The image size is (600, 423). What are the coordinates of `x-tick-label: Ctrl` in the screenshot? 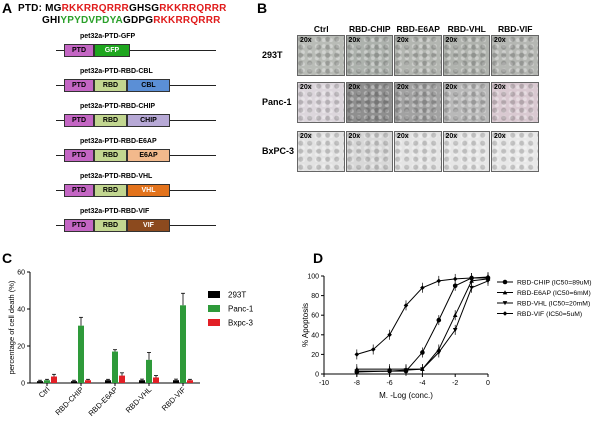 It's located at (44, 392).